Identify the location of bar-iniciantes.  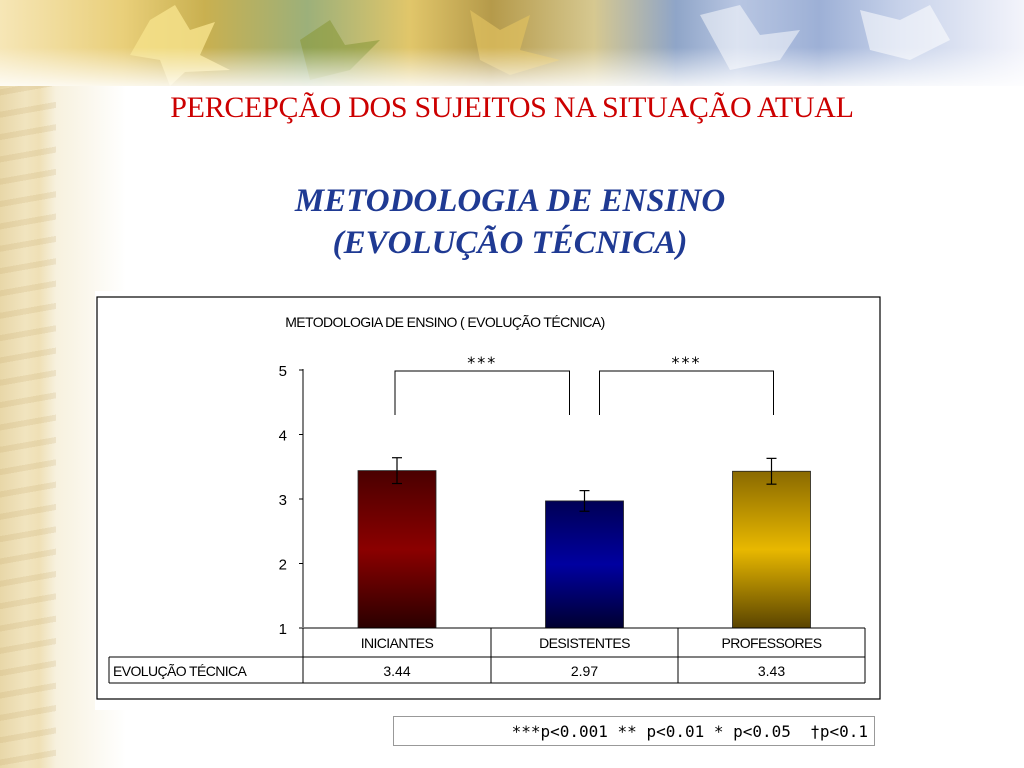
(397, 549).